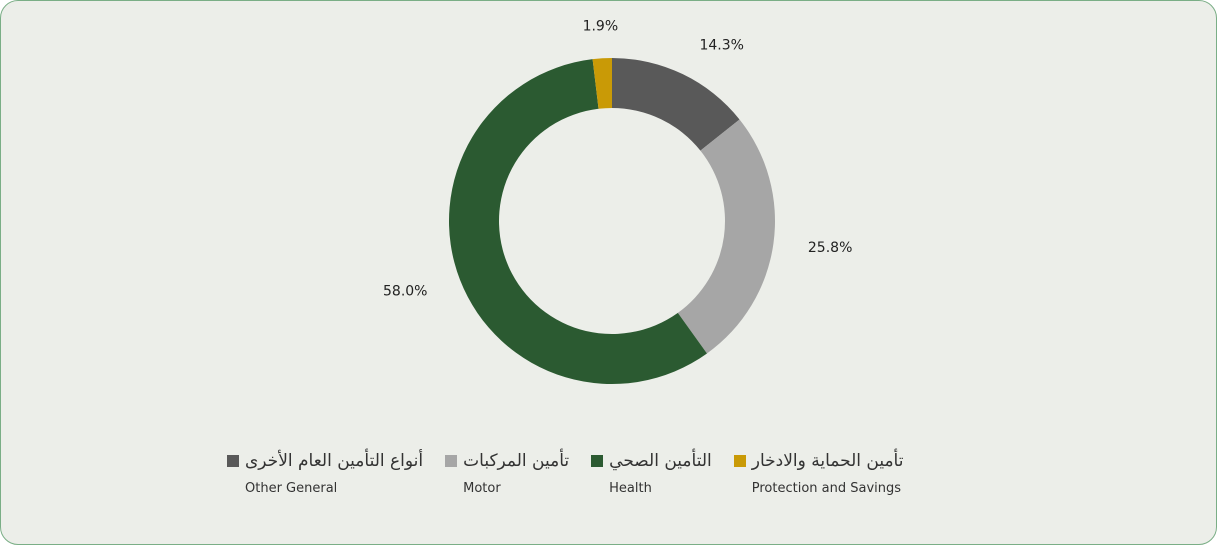 The height and width of the screenshot is (545, 1217). Describe the element at coordinates (827, 461) in the screenshot. I see `legend-label-ar: تأمين الحماية والادخار` at that location.